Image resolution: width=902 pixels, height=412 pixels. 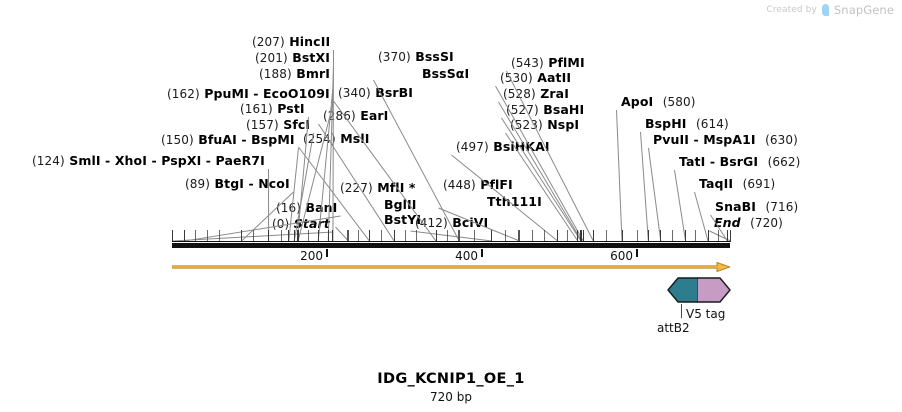 I want to click on site-enzyme-207-0: HincII, so click(x=310, y=41).